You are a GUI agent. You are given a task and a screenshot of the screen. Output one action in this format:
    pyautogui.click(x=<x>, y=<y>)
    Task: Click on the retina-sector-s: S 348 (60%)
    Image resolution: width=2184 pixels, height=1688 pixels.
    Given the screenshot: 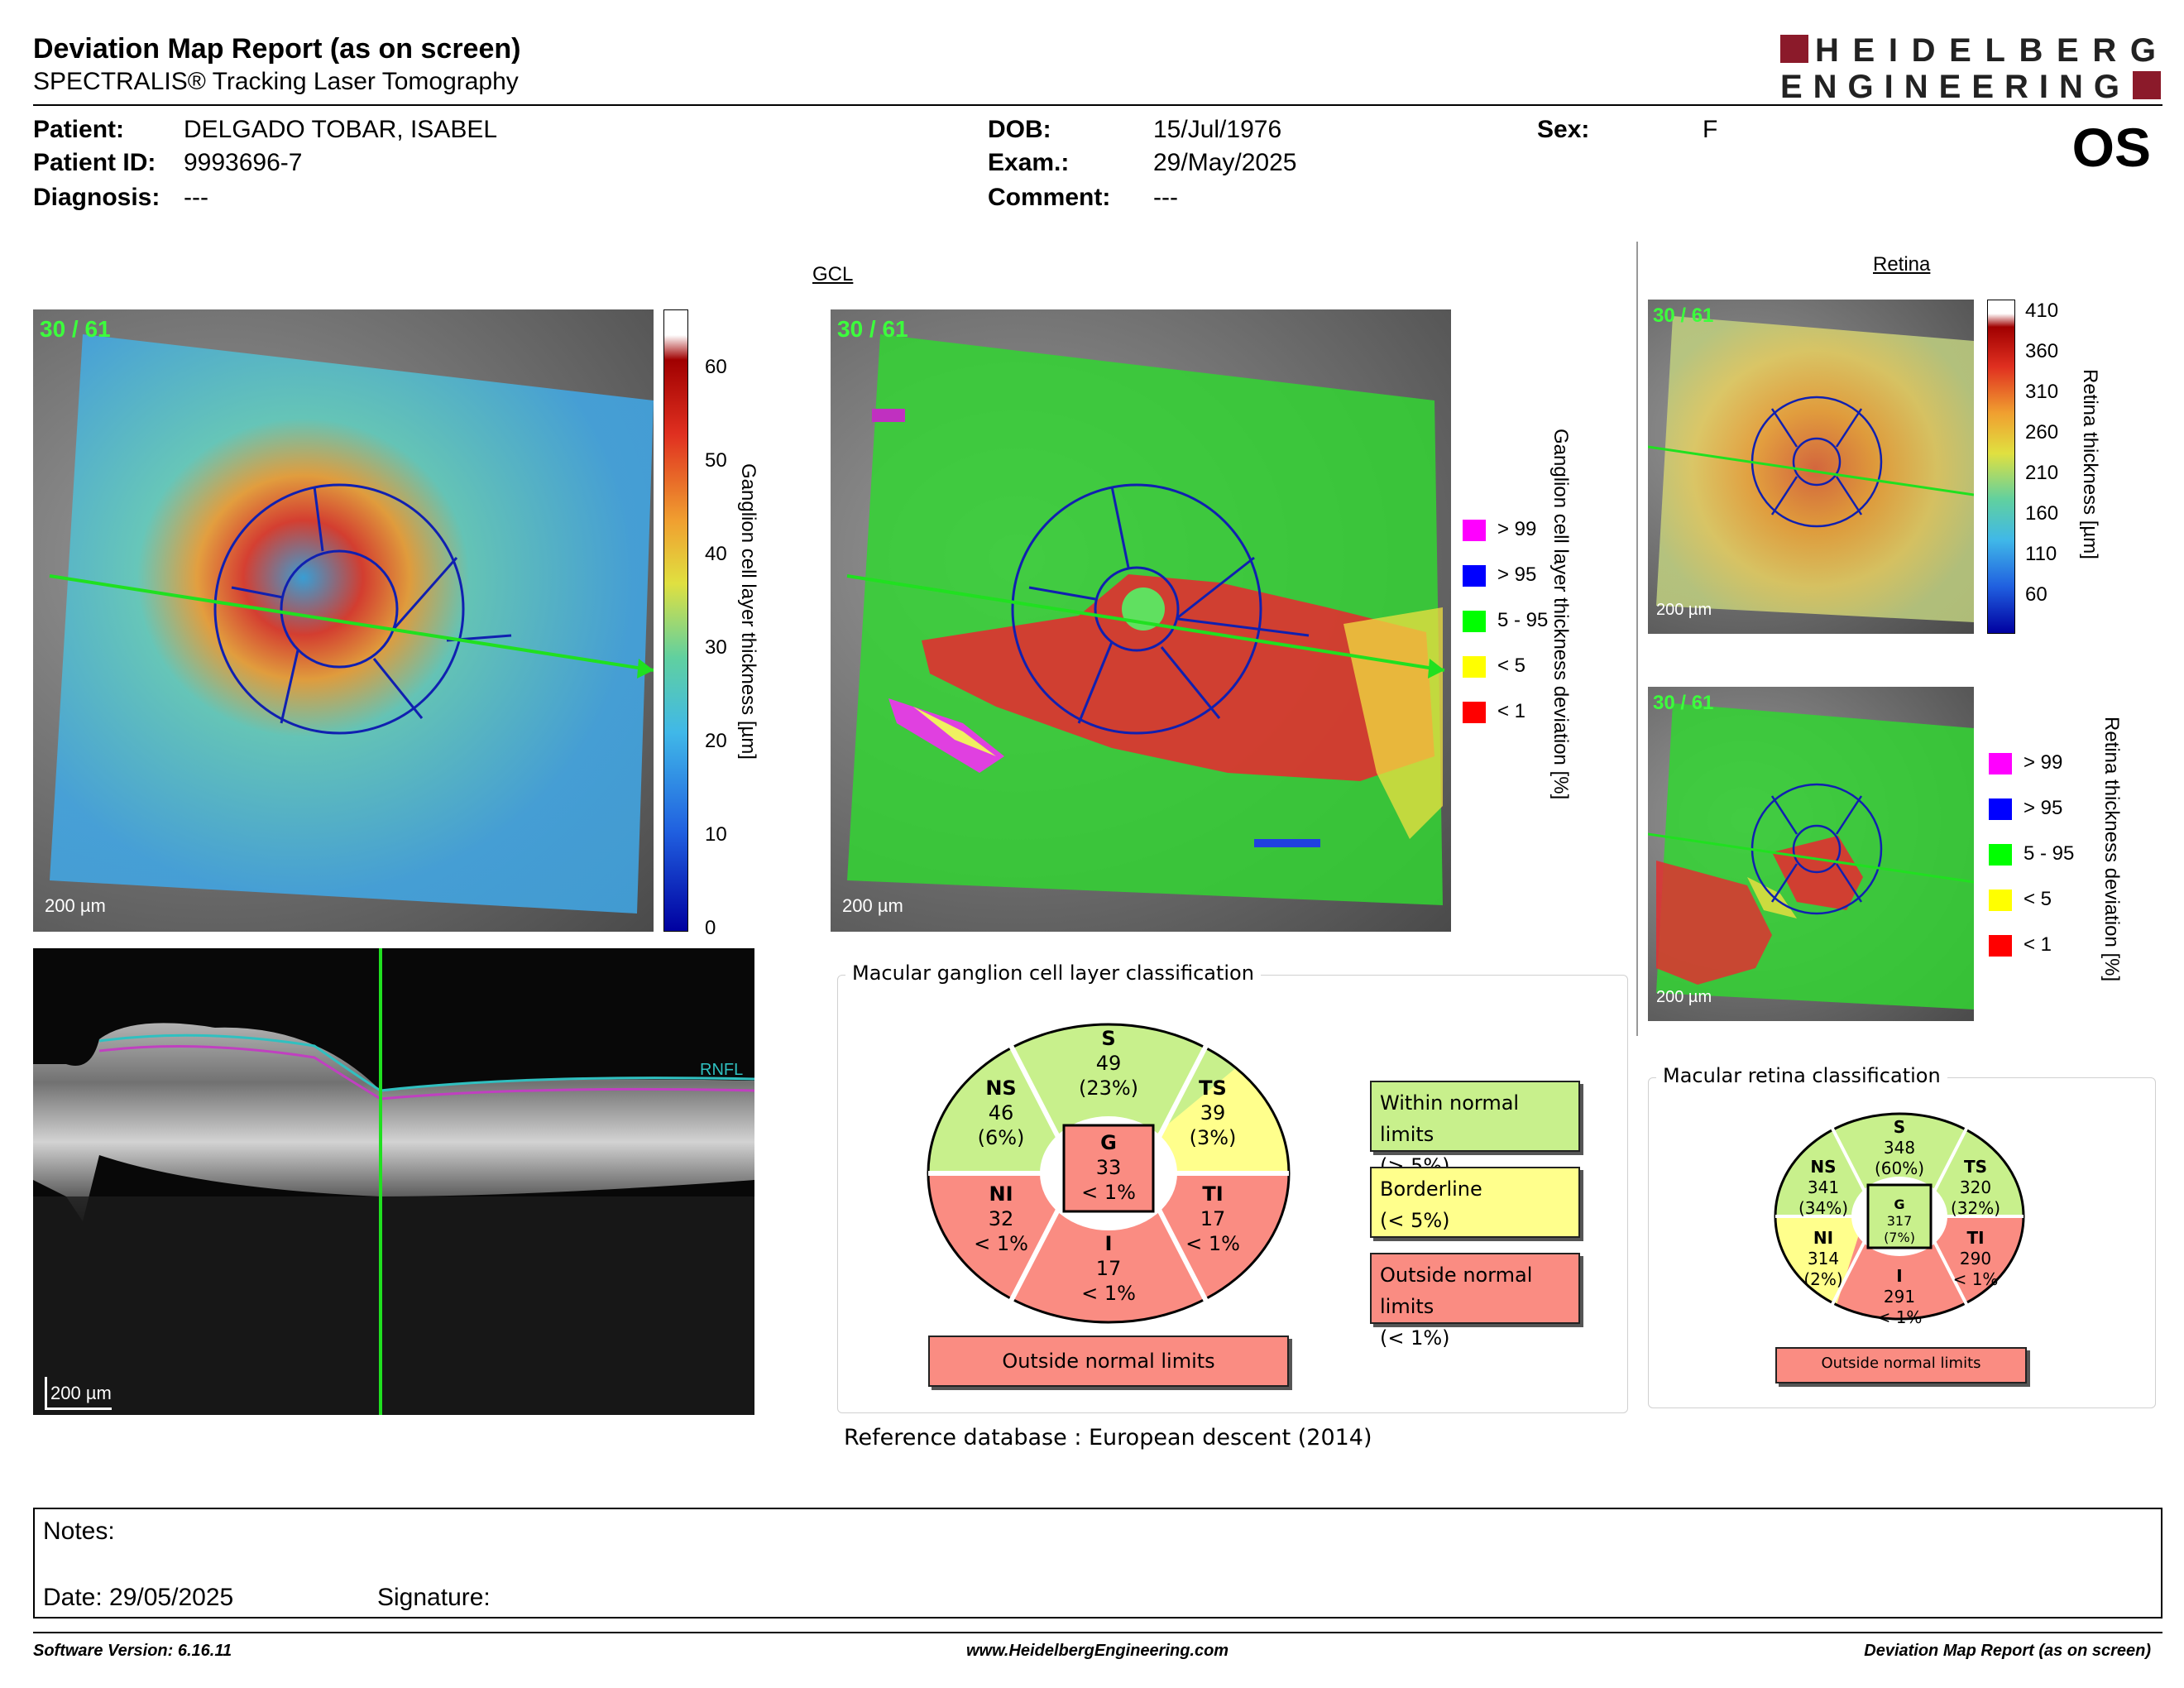 What is the action you would take?
    pyautogui.click(x=1899, y=1147)
    